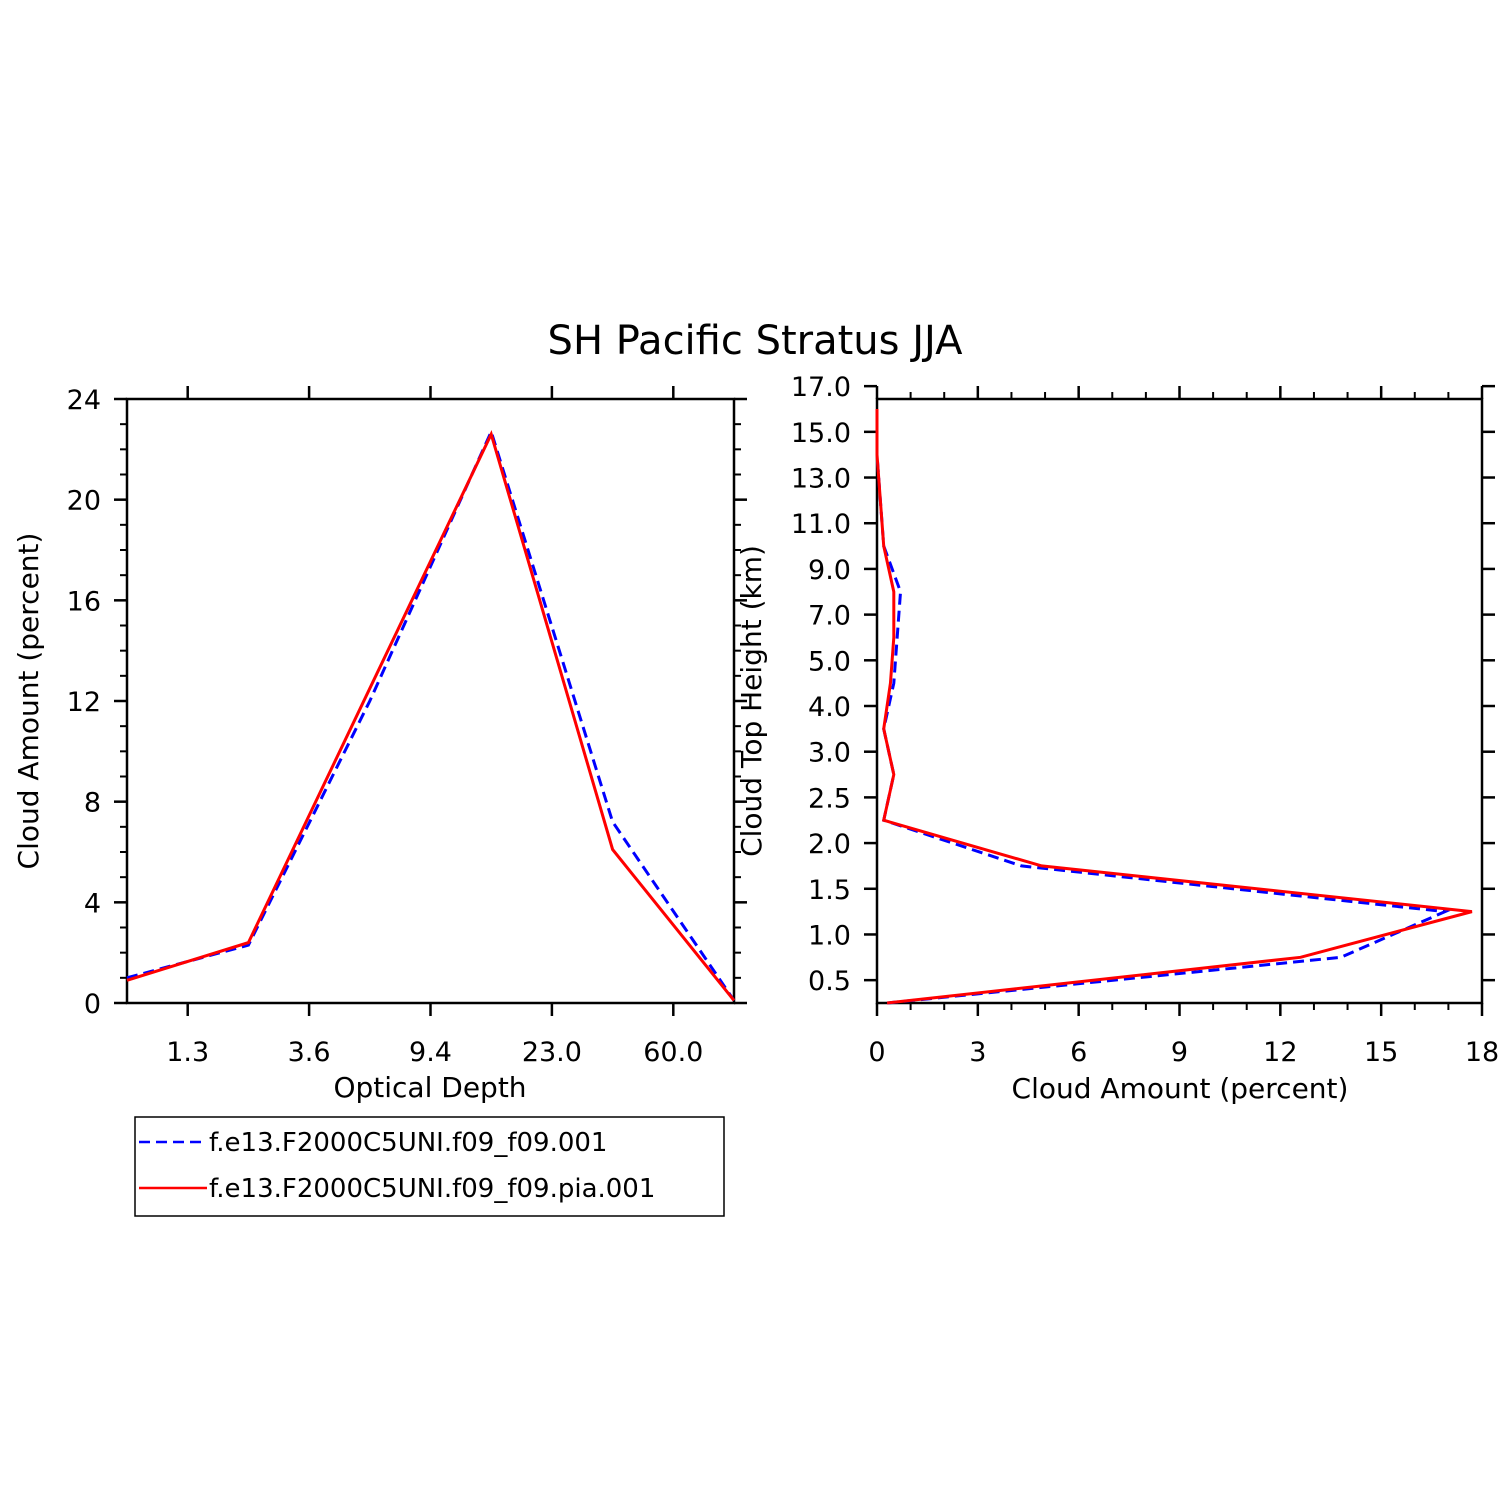 Image resolution: width=1510 pixels, height=1510 pixels. What do you see at coordinates (552, 1052) in the screenshot?
I see `left-x-tick-label: 23.0` at bounding box center [552, 1052].